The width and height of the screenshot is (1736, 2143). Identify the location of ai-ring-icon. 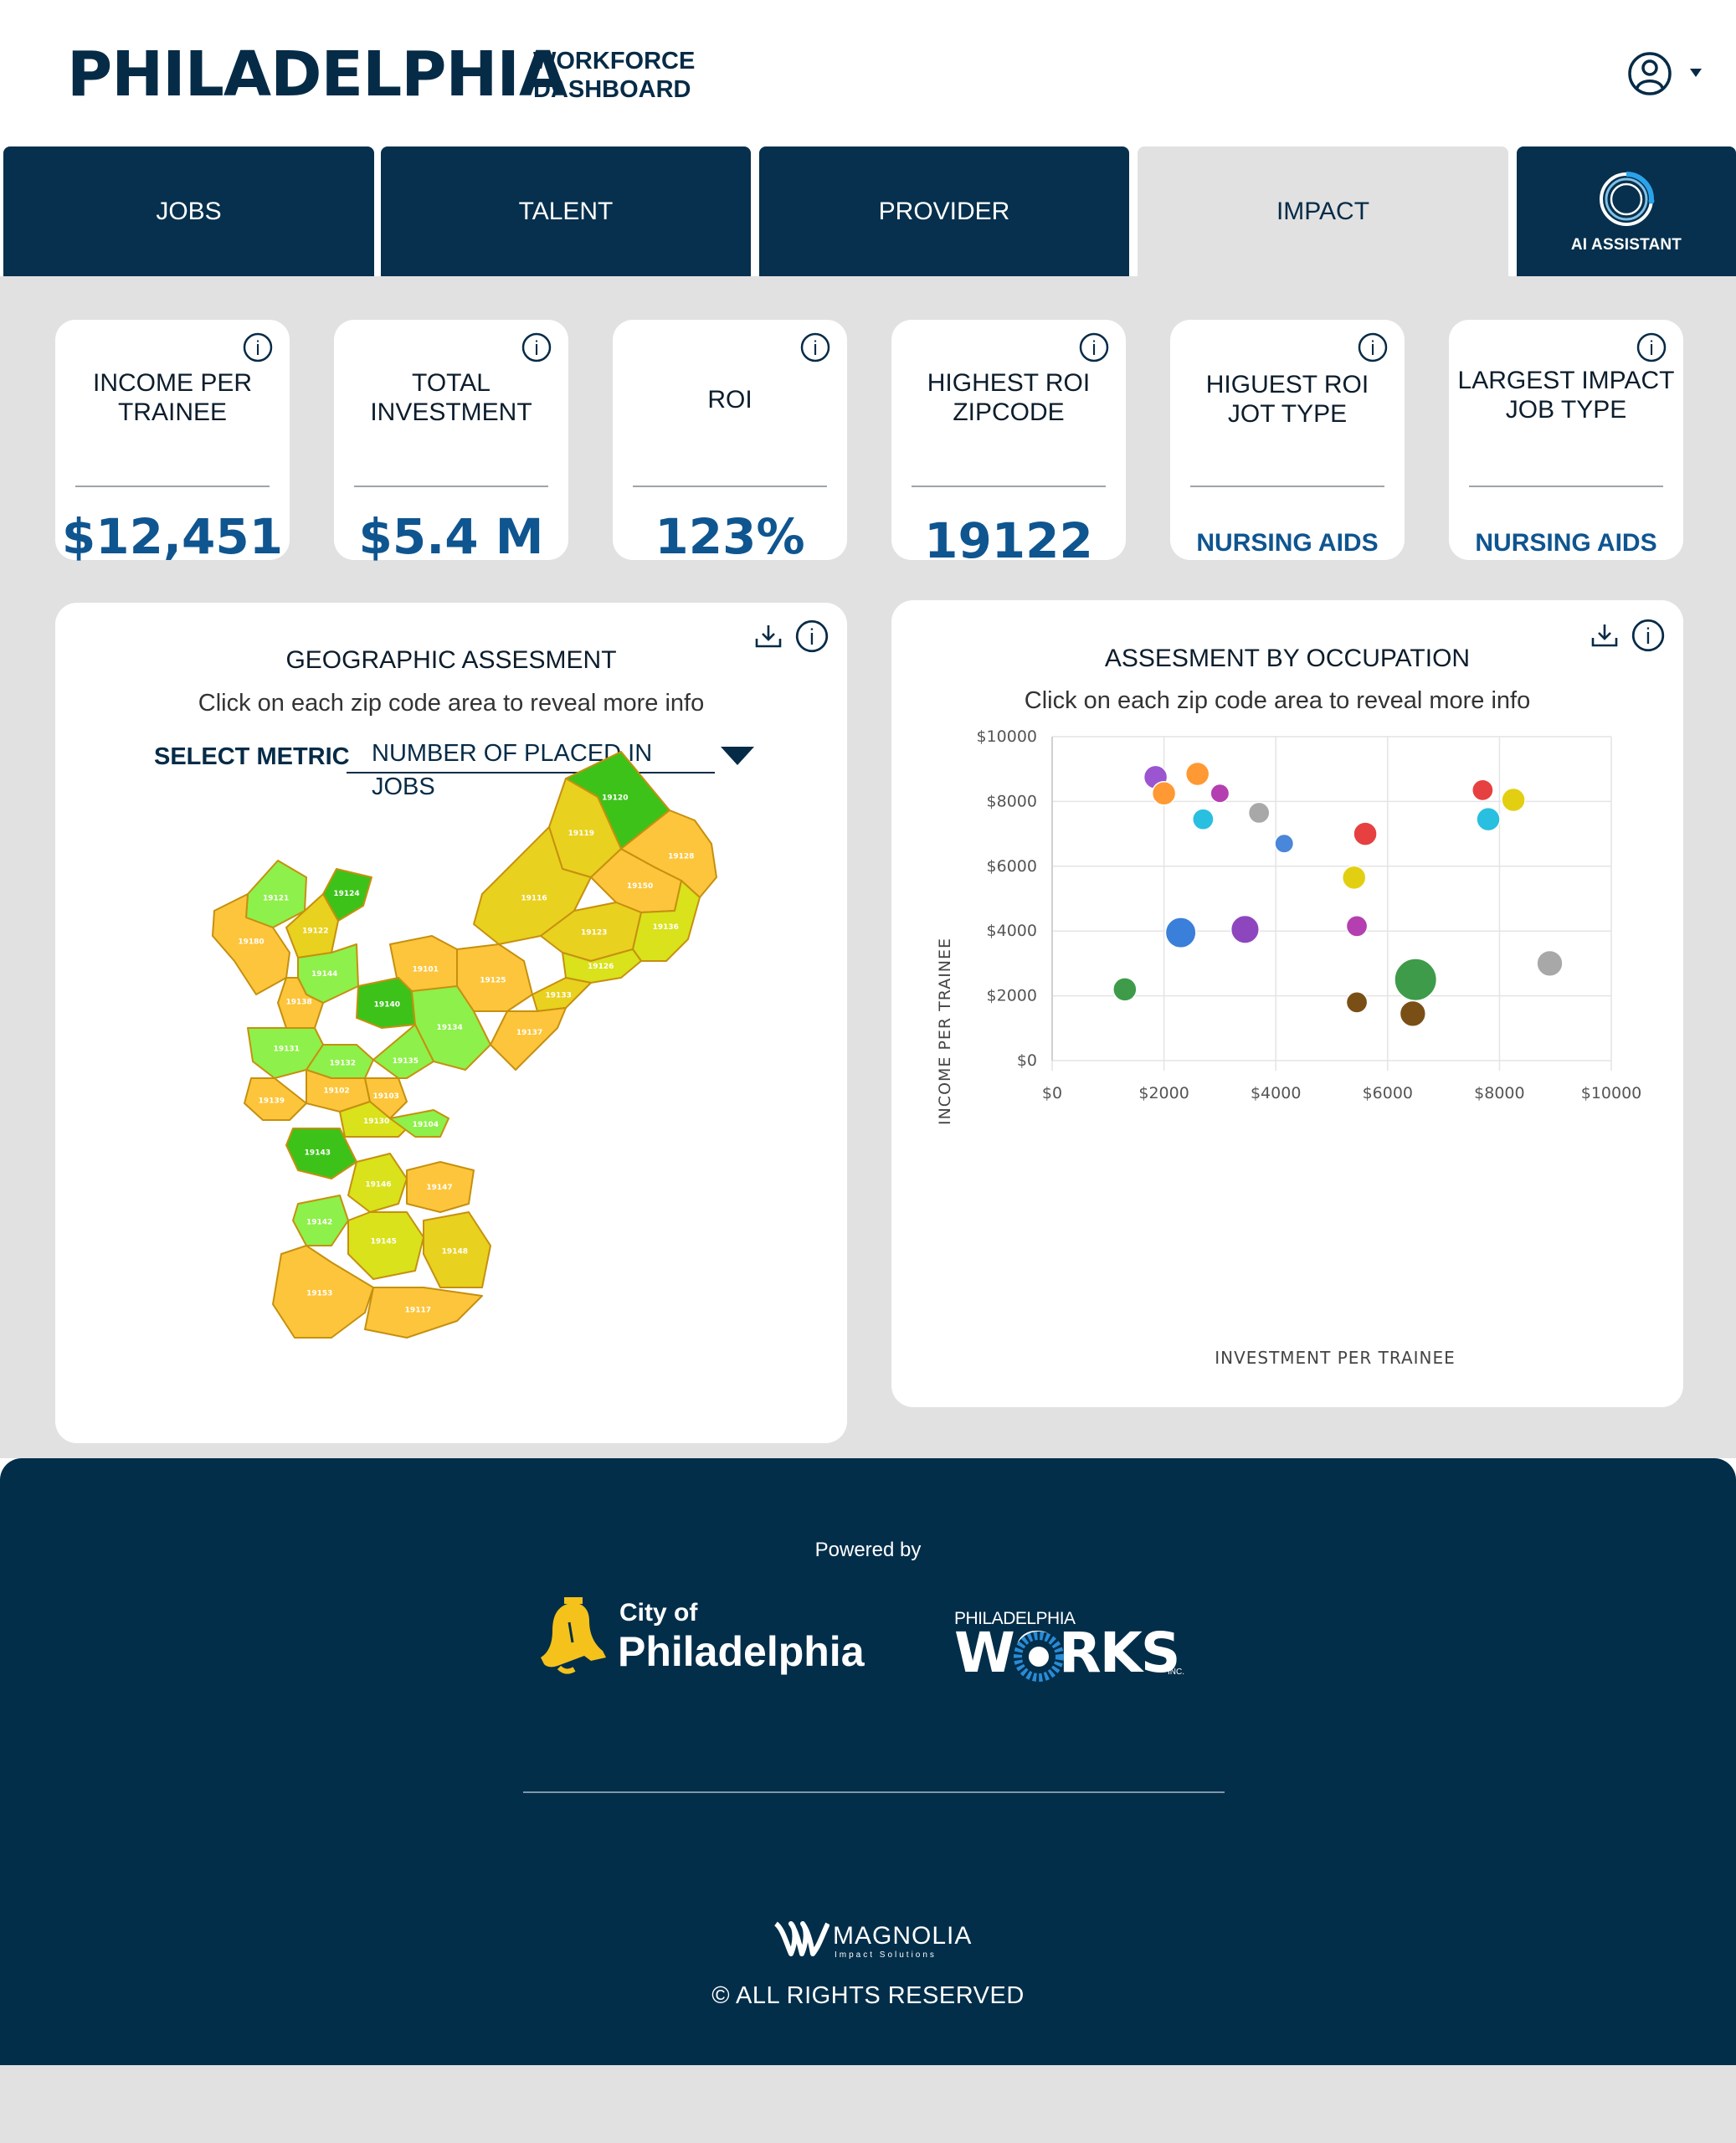
(1627, 198).